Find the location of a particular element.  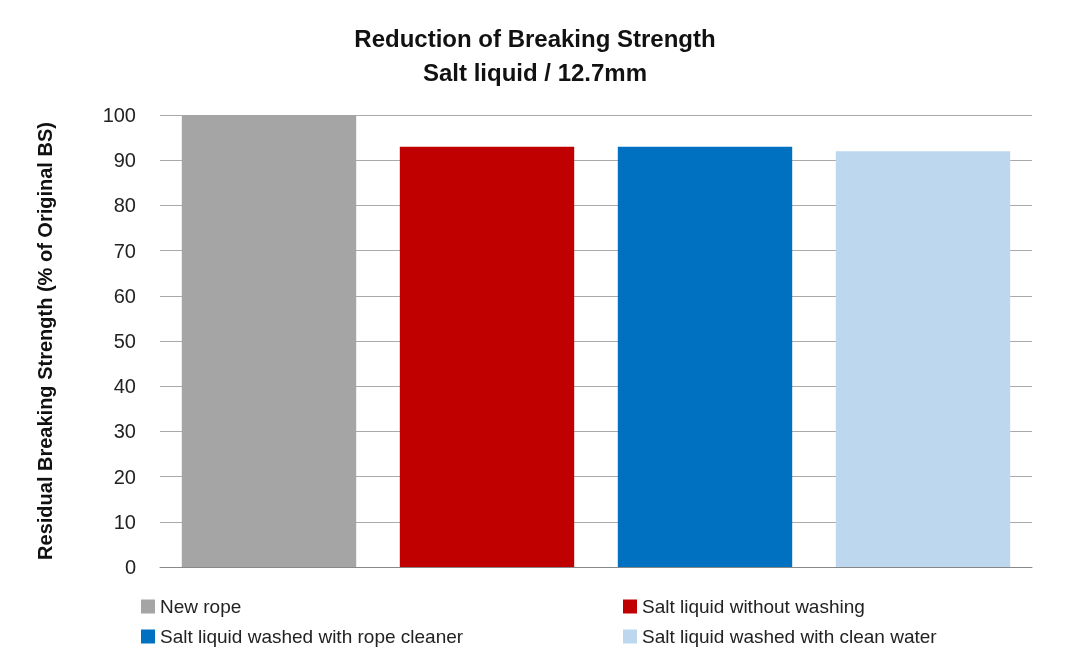

y-tick-label: 60 is located at coordinates (124, 295).